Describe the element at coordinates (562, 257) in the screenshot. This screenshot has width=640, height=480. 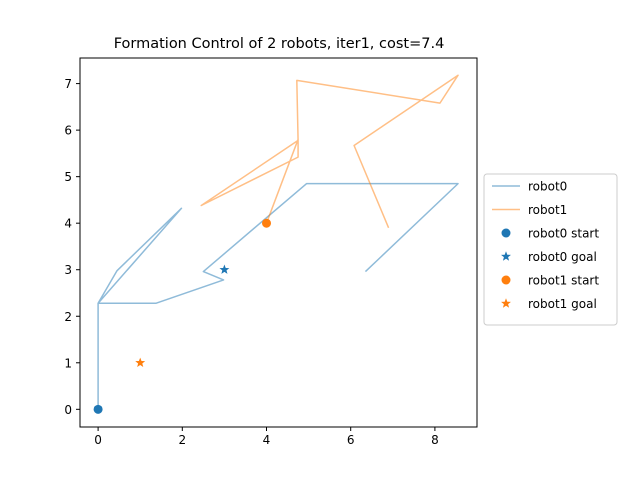
I see `legend-label: robot0 goal` at that location.